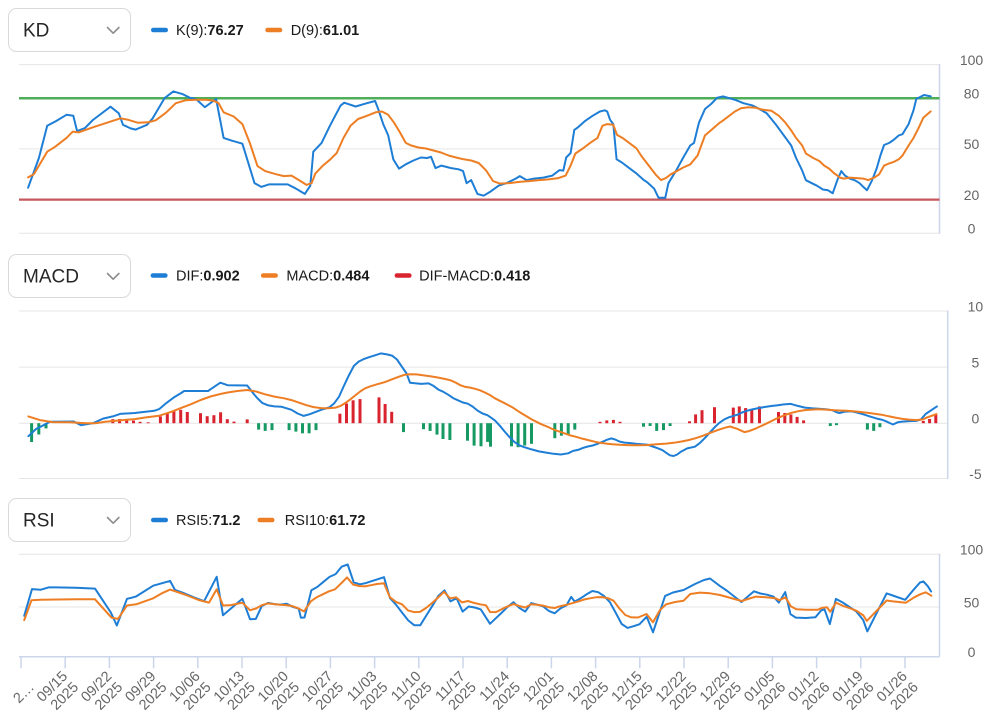  I want to click on svg-text: K(9):76.27, so click(210, 31).